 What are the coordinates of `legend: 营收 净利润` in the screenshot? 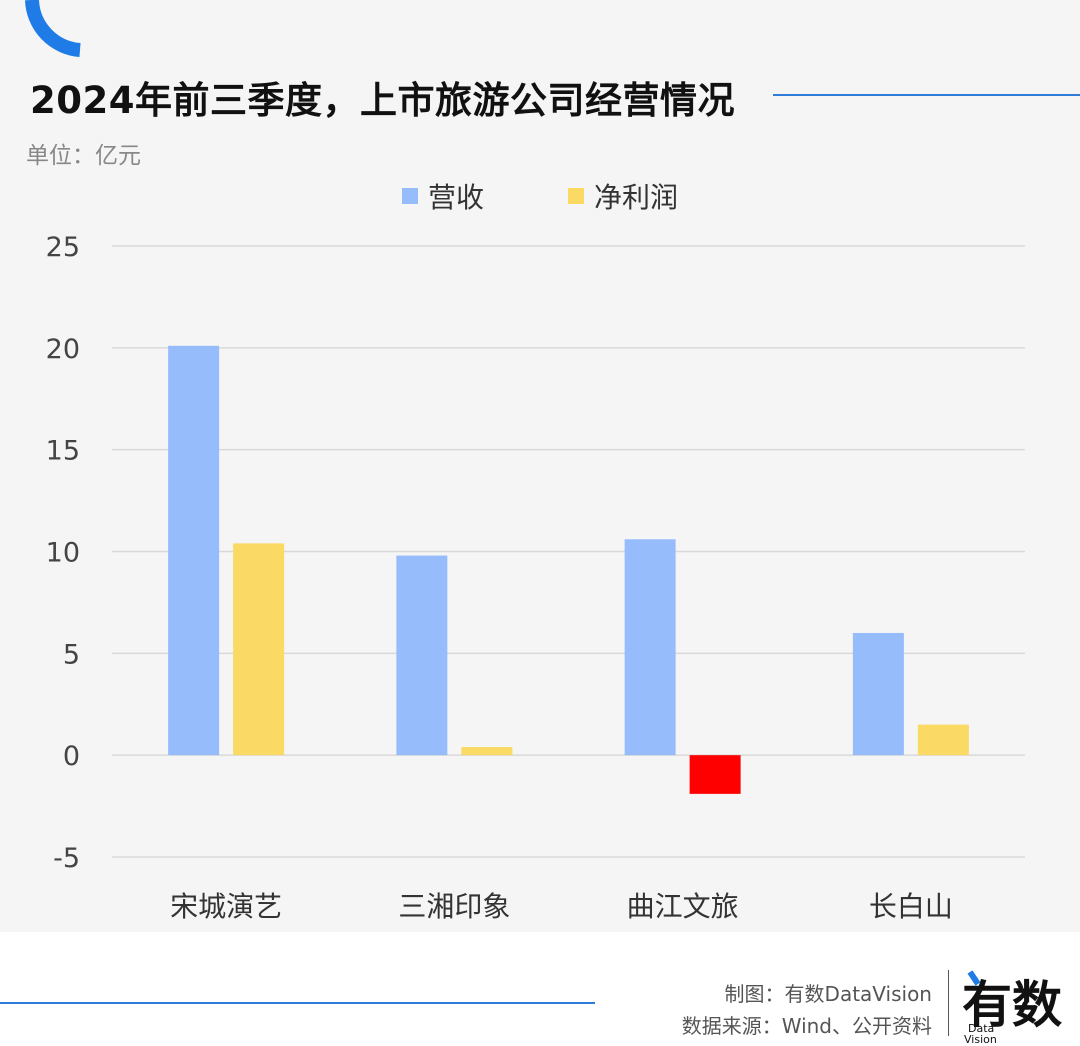 It's located at (540, 196).